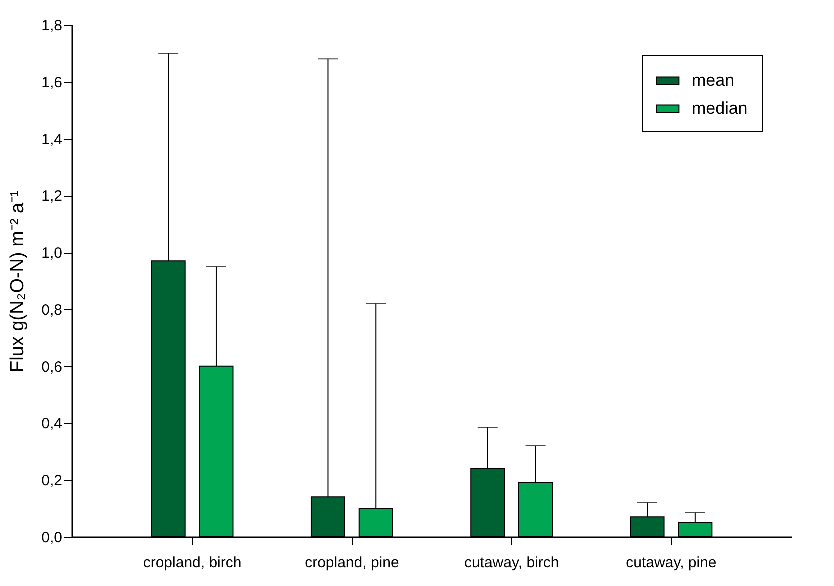  I want to click on y-tick-label: 1,4, so click(52, 139).